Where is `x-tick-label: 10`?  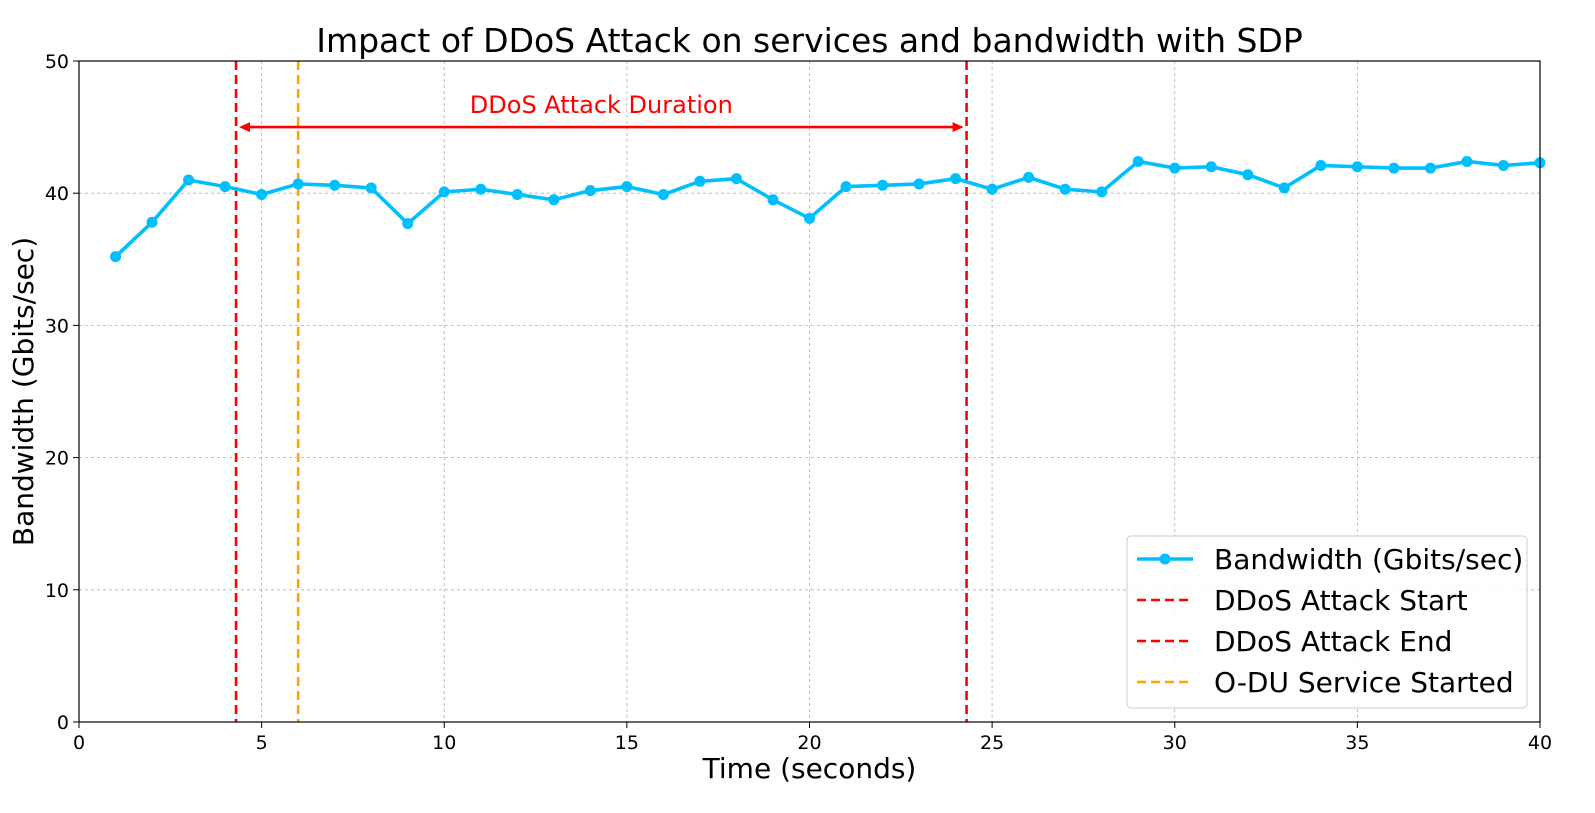 x-tick-label: 10 is located at coordinates (444, 743).